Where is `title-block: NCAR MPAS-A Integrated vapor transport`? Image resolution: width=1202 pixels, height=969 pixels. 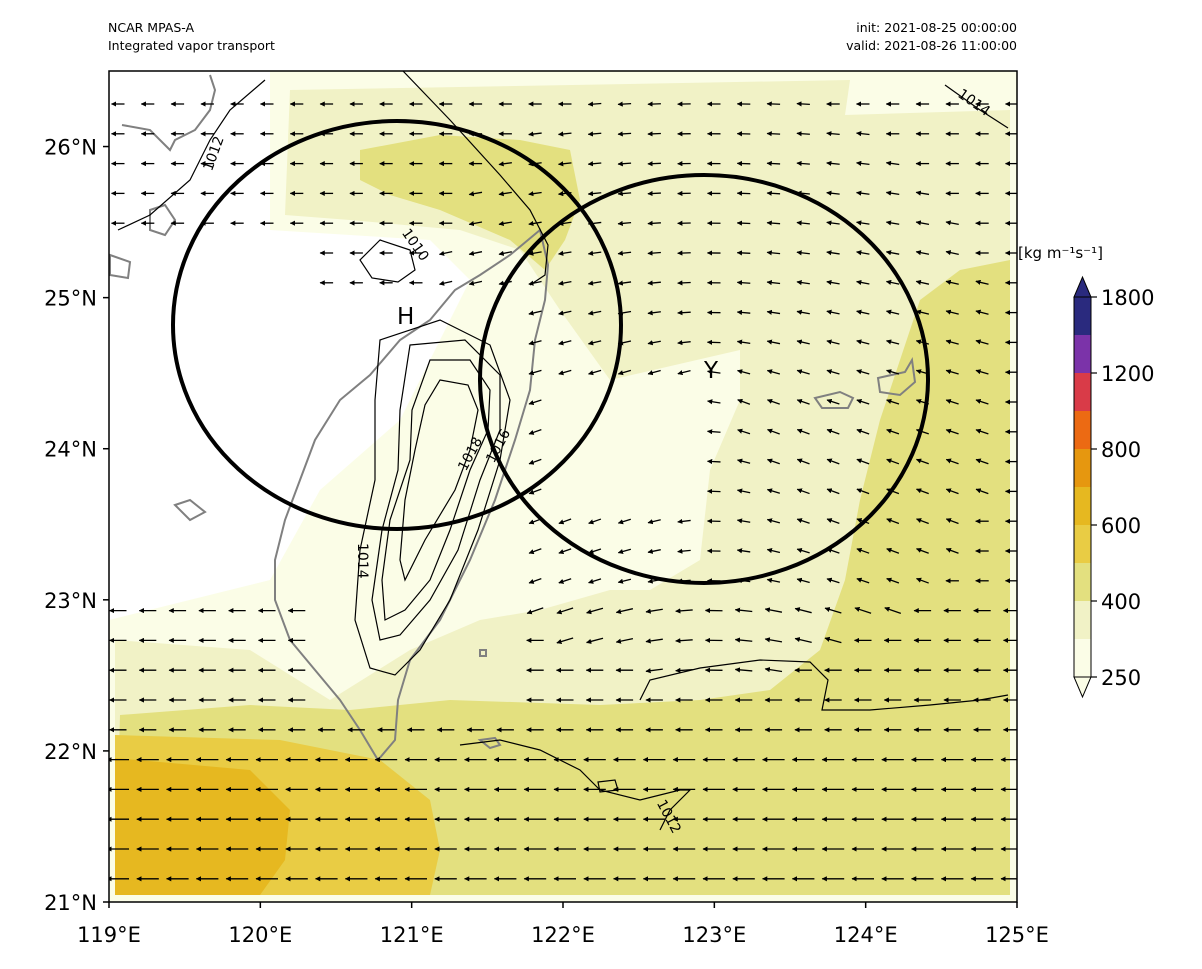
title-block: NCAR MPAS-A Integrated vapor transport is located at coordinates (191, 37).